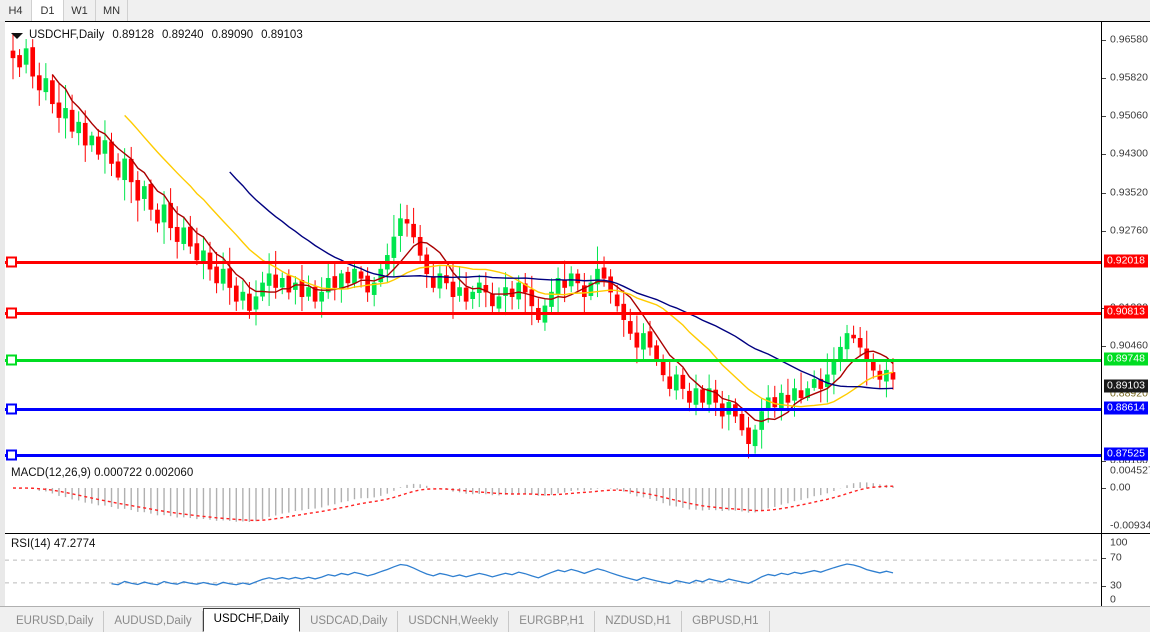  Describe the element at coordinates (553, 360) in the screenshot. I see `level-line-pivot-green` at that location.